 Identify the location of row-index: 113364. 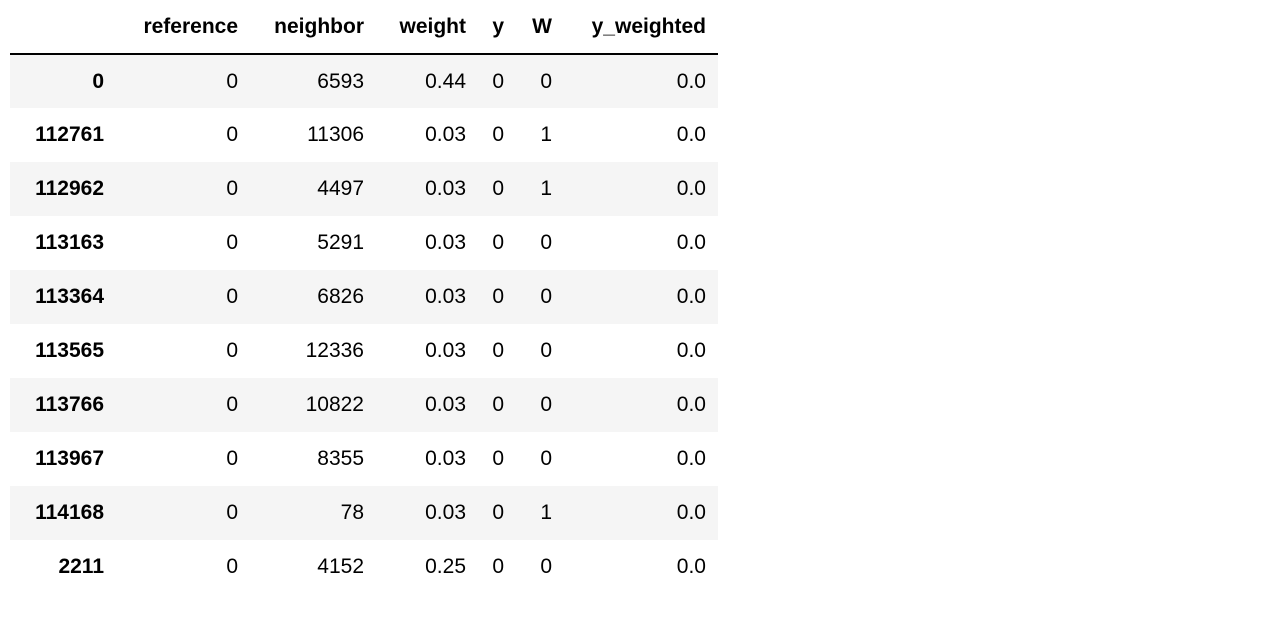
(69, 296).